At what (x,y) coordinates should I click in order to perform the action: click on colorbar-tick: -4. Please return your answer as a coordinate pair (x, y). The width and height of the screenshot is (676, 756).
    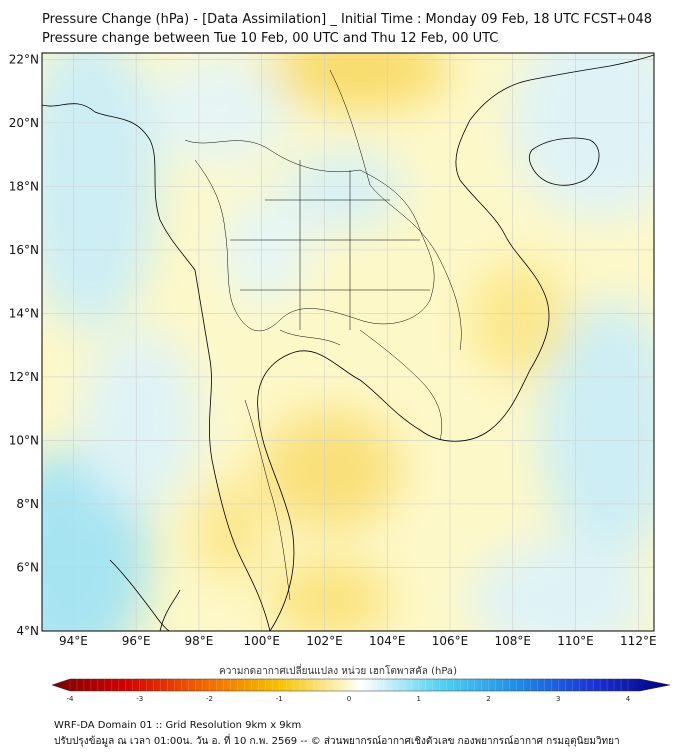
    Looking at the image, I should click on (71, 699).